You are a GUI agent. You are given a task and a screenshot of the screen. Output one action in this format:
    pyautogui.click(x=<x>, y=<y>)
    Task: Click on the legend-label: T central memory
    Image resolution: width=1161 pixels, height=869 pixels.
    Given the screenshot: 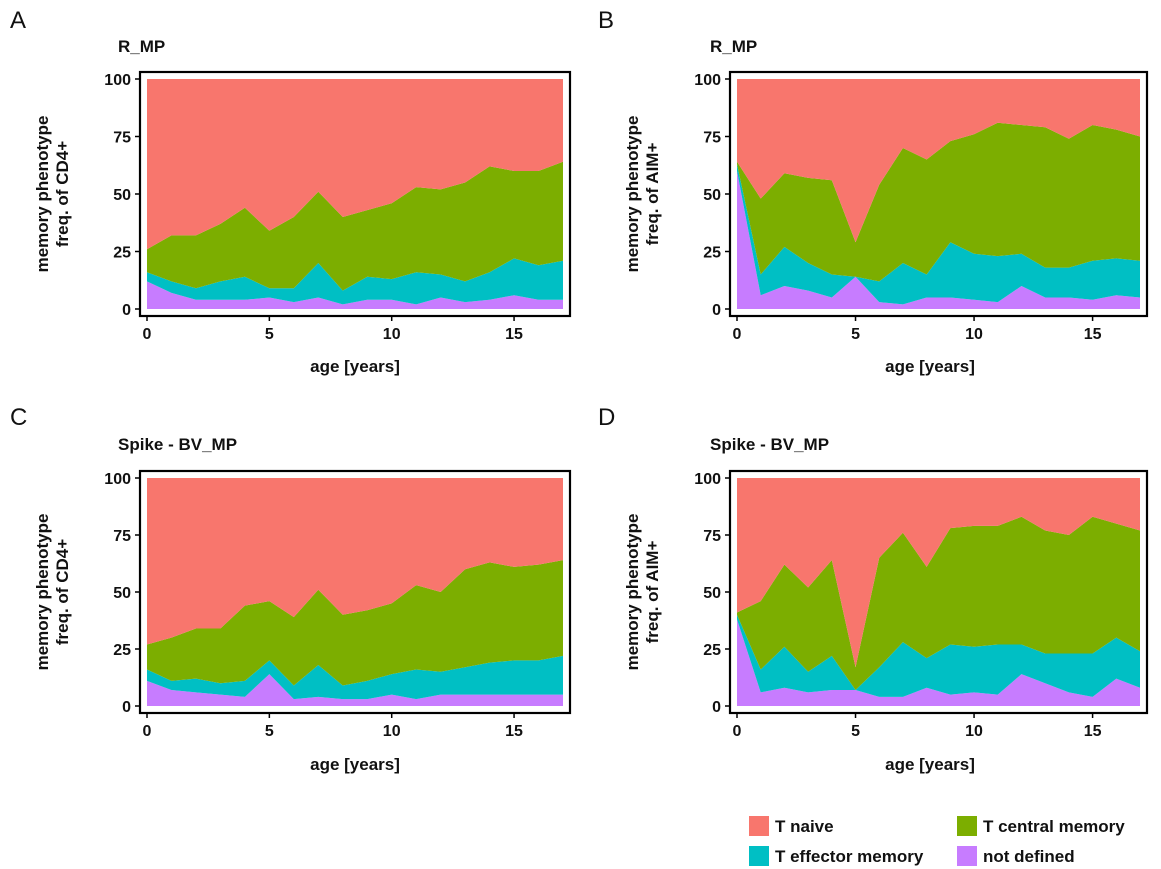 What is the action you would take?
    pyautogui.click(x=1054, y=826)
    